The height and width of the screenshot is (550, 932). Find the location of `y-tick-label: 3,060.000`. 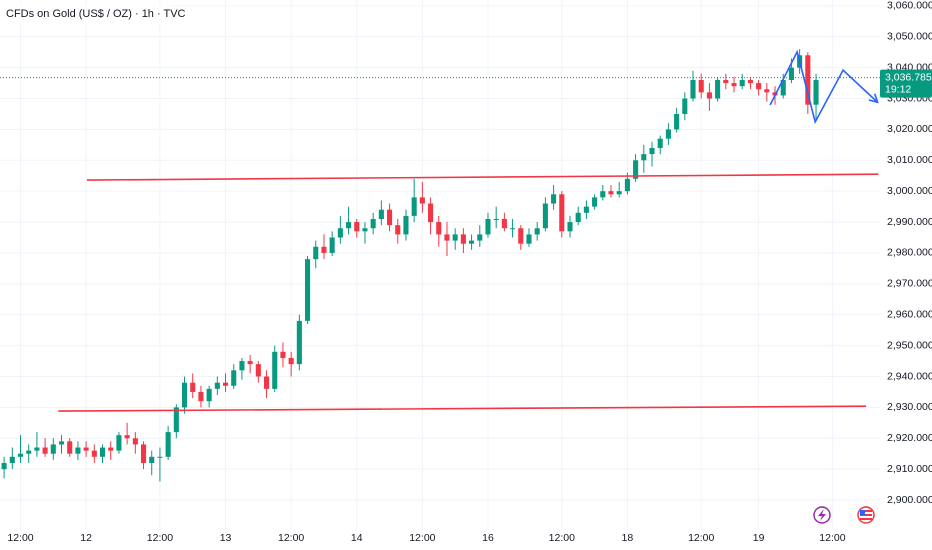

y-tick-label: 3,060.000 is located at coordinates (909, 6).